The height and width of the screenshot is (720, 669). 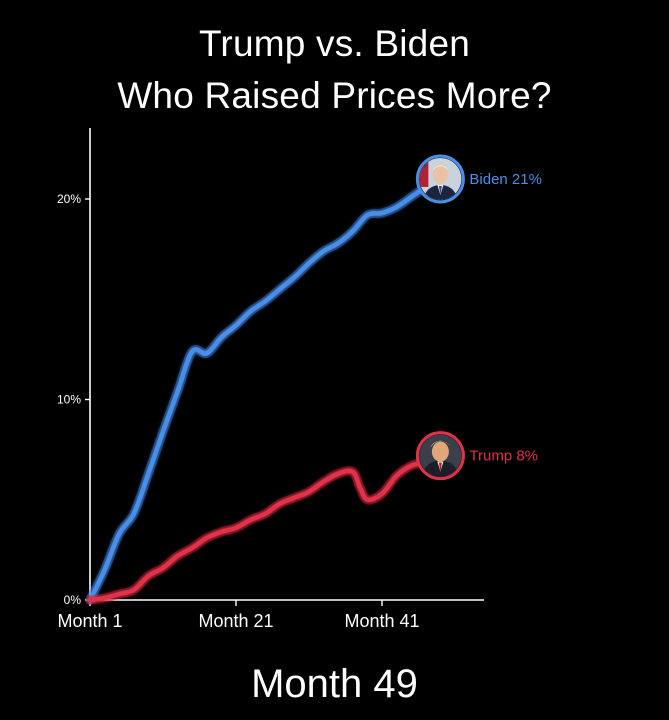 I want to click on y-tick-label: 10%, so click(x=69, y=400).